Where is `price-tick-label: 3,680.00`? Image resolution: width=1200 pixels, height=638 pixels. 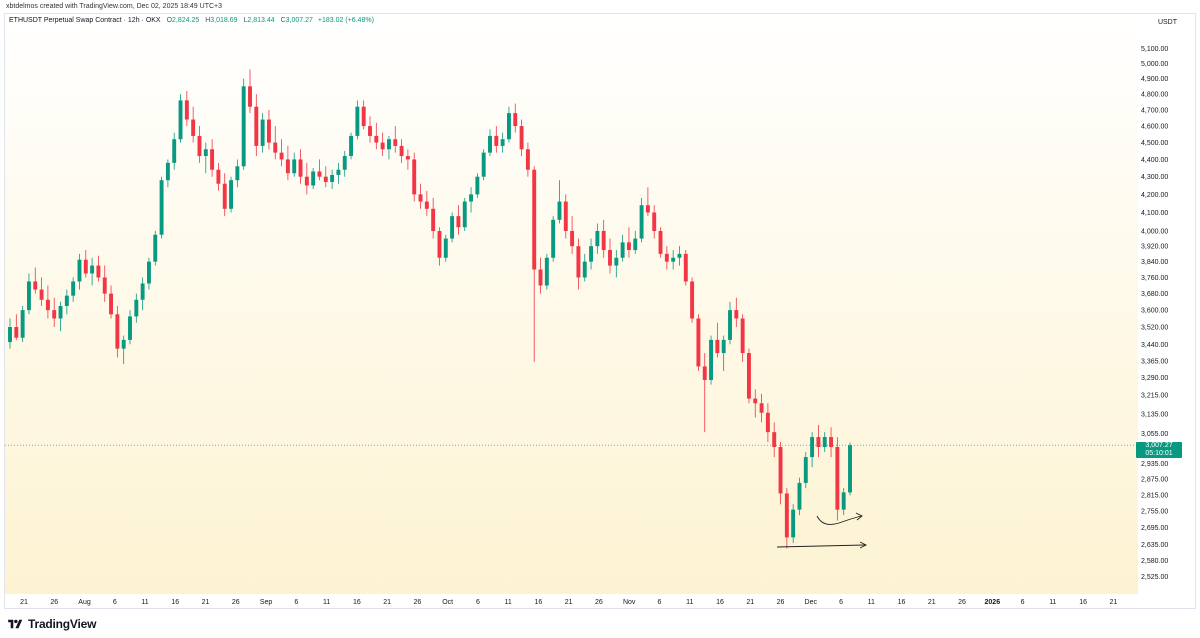 price-tick-label: 3,680.00 is located at coordinates (1154, 294).